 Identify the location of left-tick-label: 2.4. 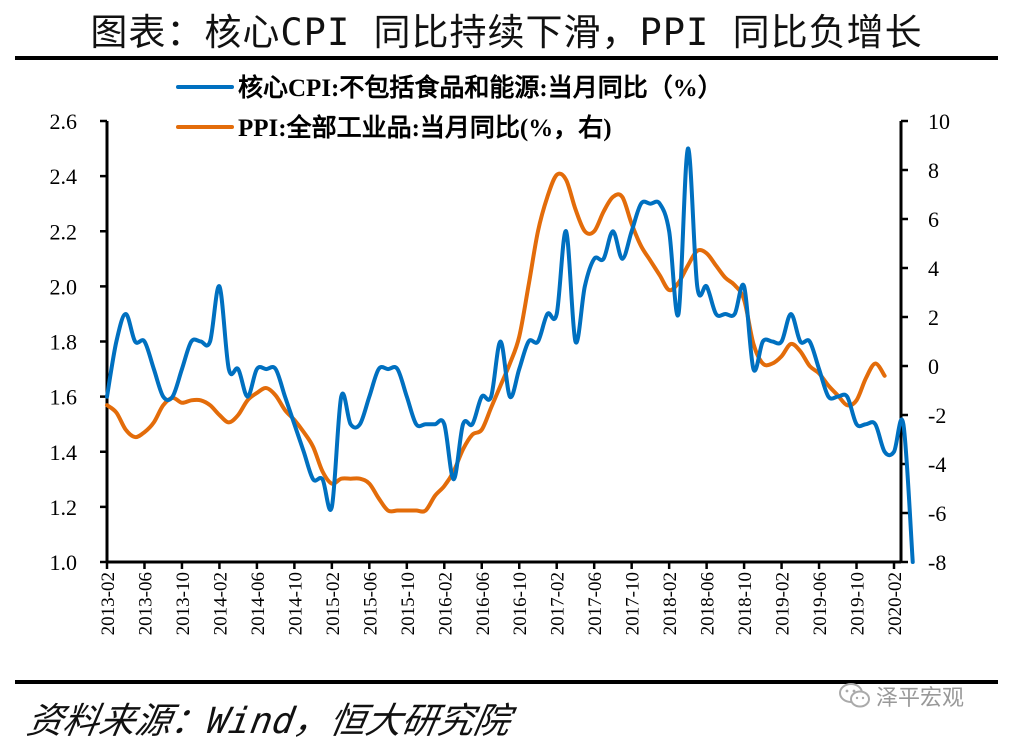
(64, 176).